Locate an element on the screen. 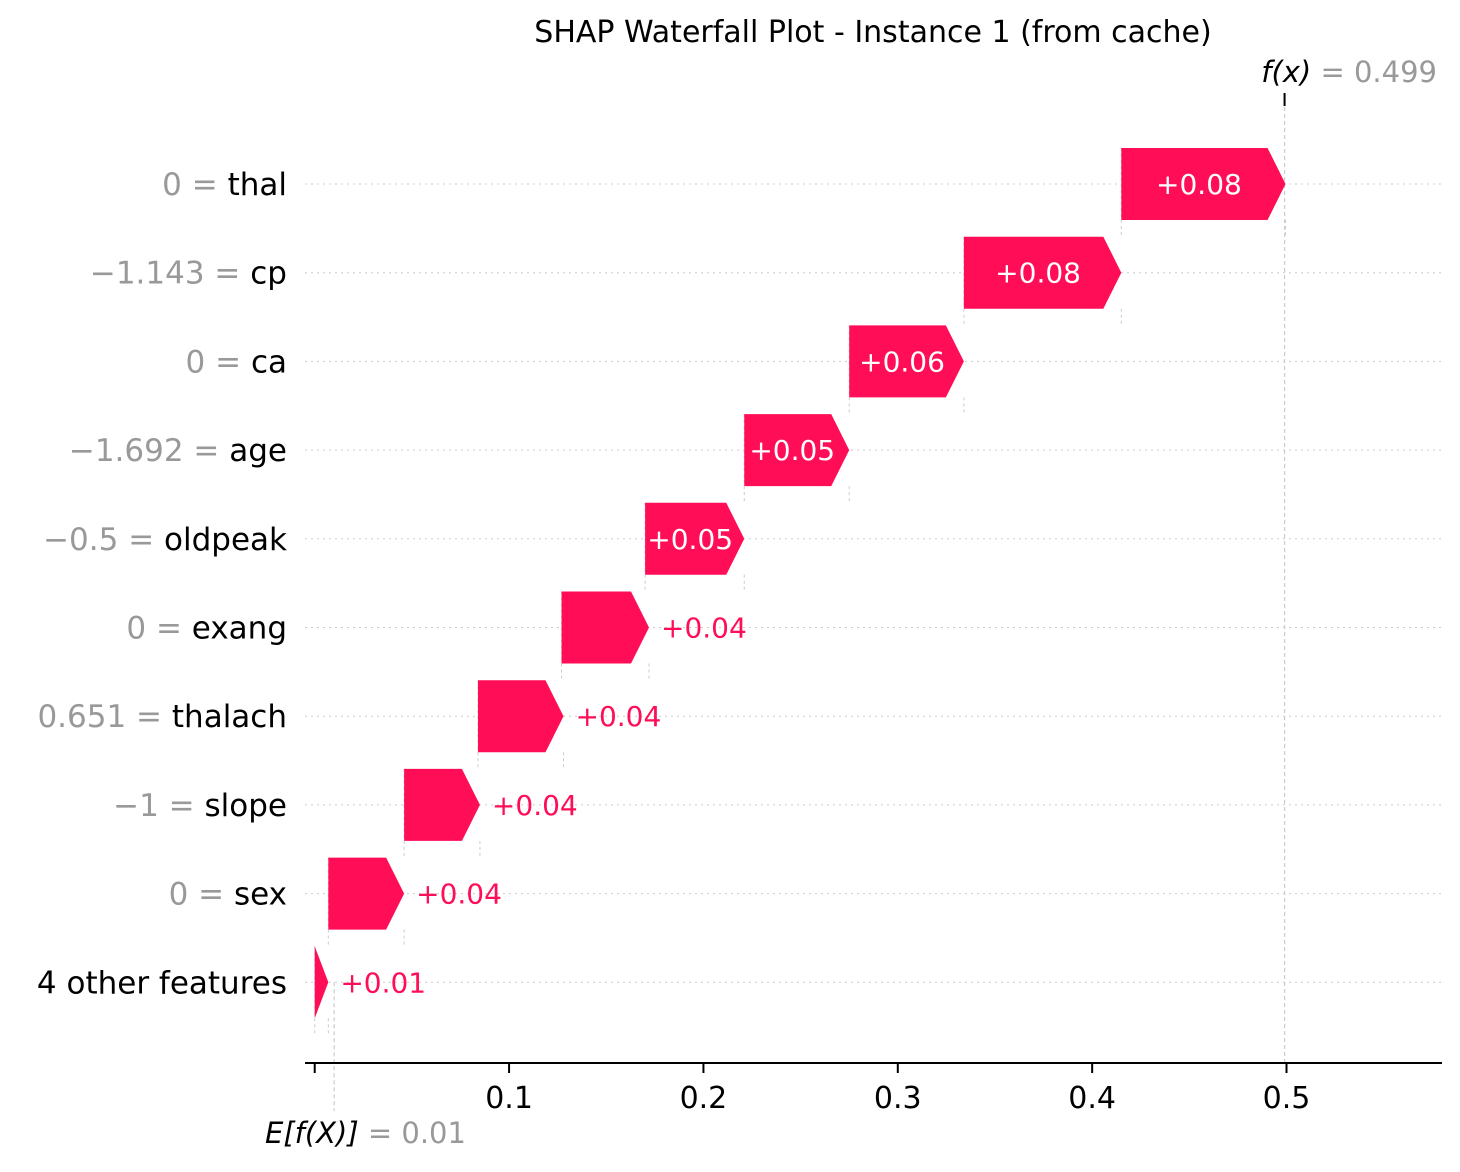 This screenshot has height=1172, width=1460. feature-label: 0 = thal is located at coordinates (224, 185).